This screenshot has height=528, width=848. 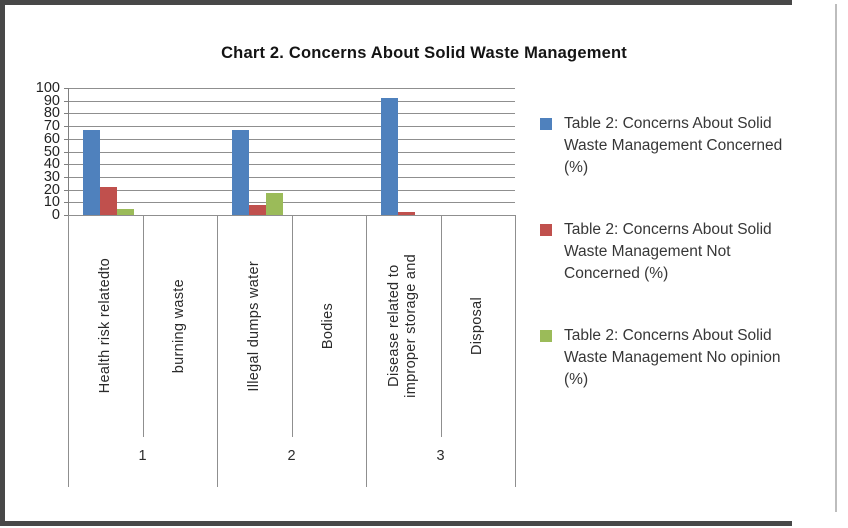 I want to click on axis-group-label: 2, so click(x=291, y=456).